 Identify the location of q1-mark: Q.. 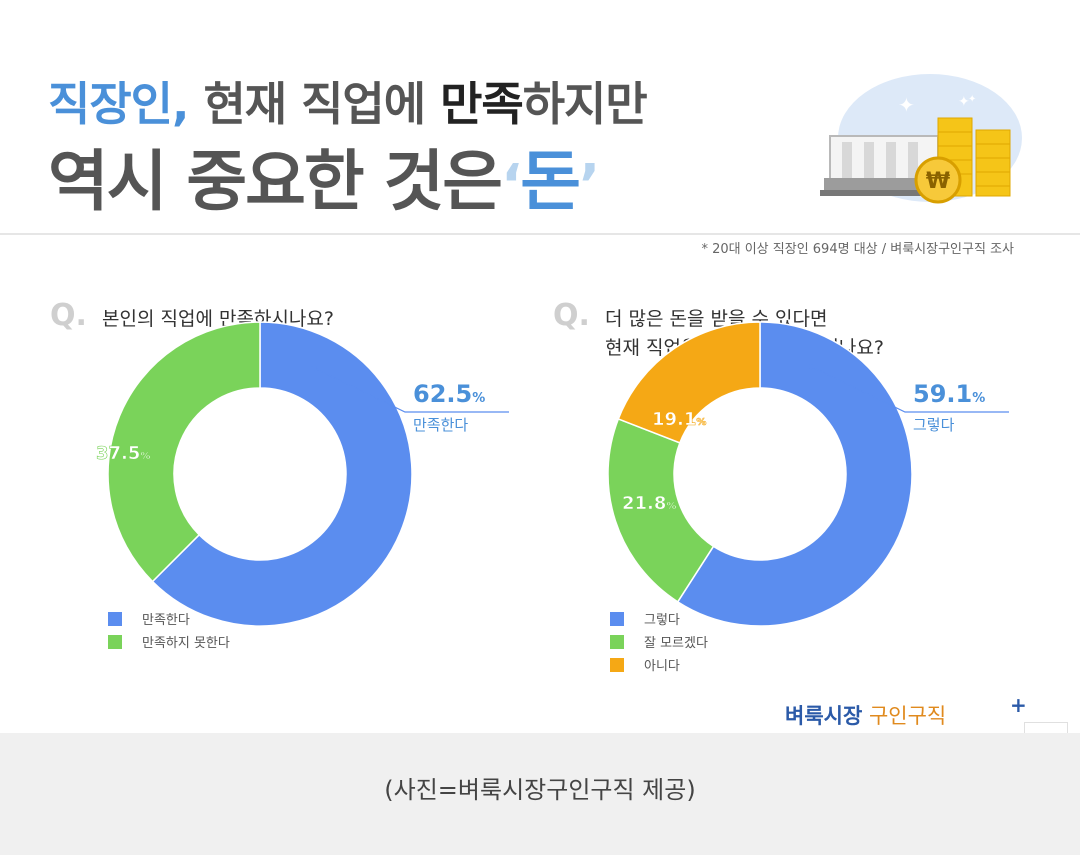
(68, 315).